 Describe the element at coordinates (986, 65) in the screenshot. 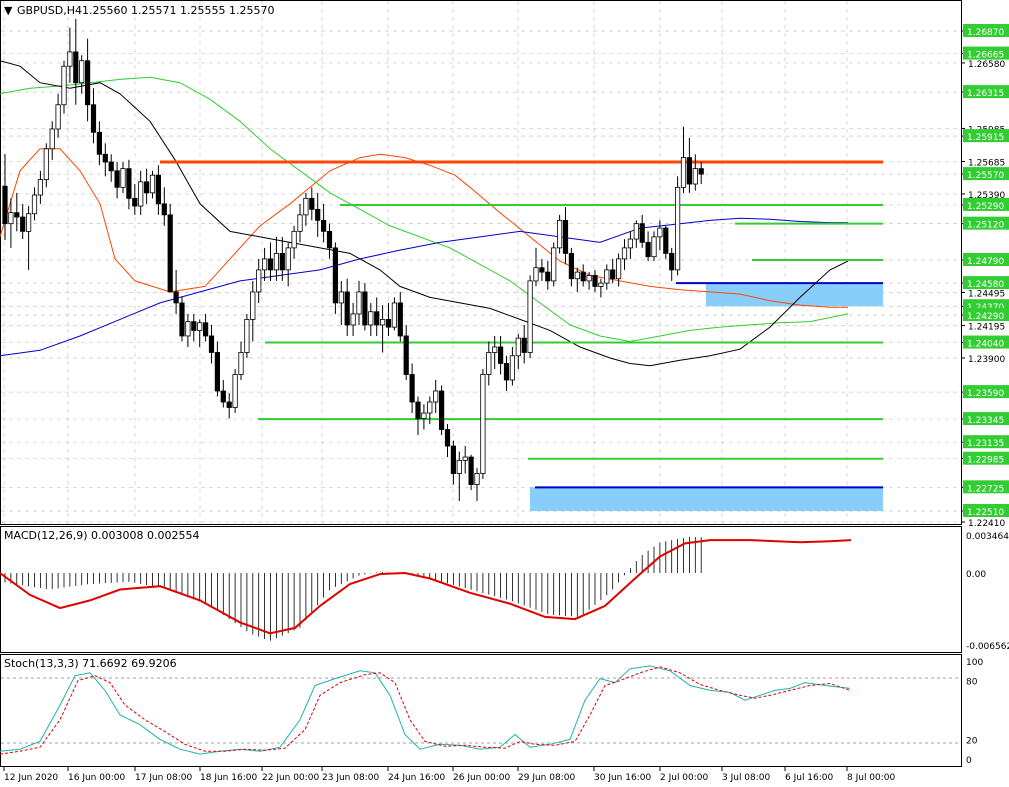

I see `price-axis-label: 1.26580` at that location.